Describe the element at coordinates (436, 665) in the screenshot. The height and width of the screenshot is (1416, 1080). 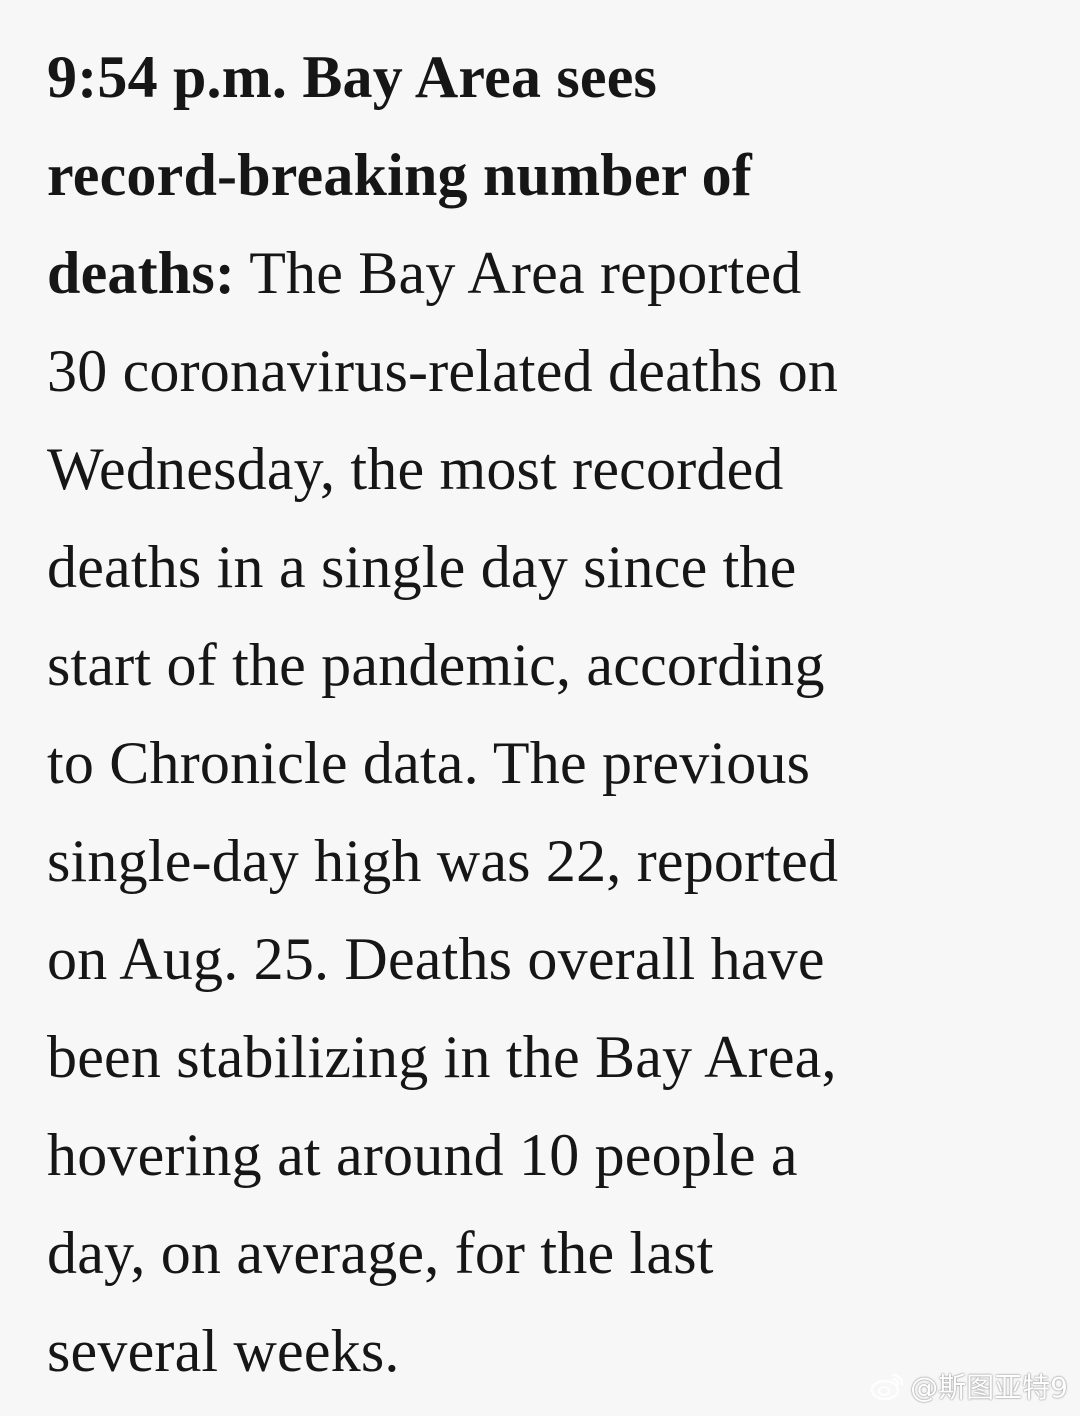
I see `body-text: start of the pandemic, according` at that location.